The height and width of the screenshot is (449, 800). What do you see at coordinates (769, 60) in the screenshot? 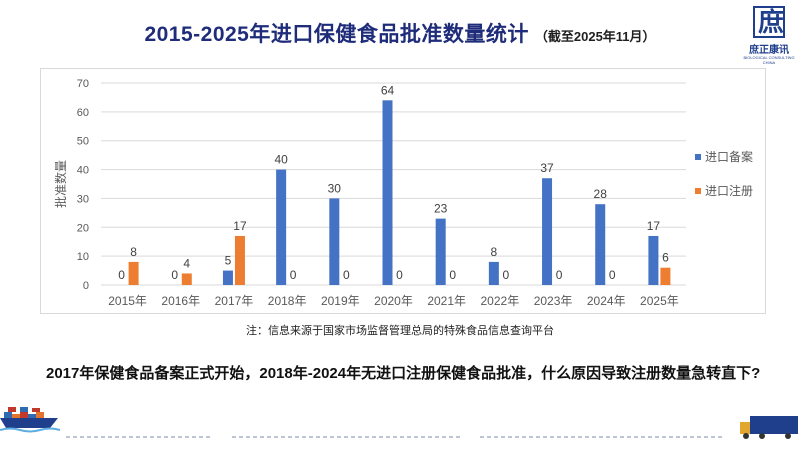
I see `logo-tagline: BIOLOGICAL CONSULTING CHINA` at bounding box center [769, 60].